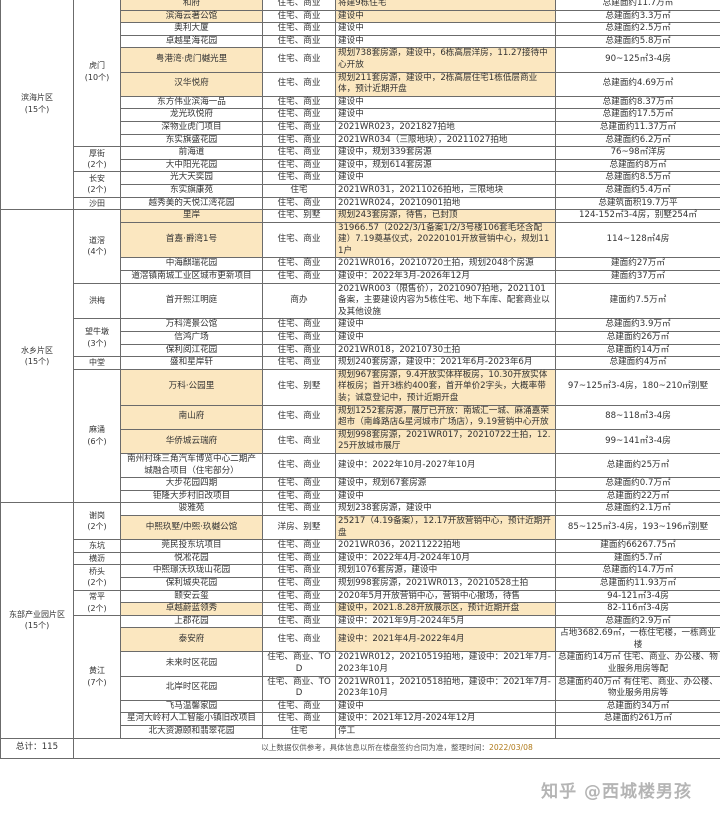 The width and height of the screenshot is (720, 823). Describe the element at coordinates (637, 509) in the screenshot. I see `project-area: 总建面约2.1万㎡` at that location.